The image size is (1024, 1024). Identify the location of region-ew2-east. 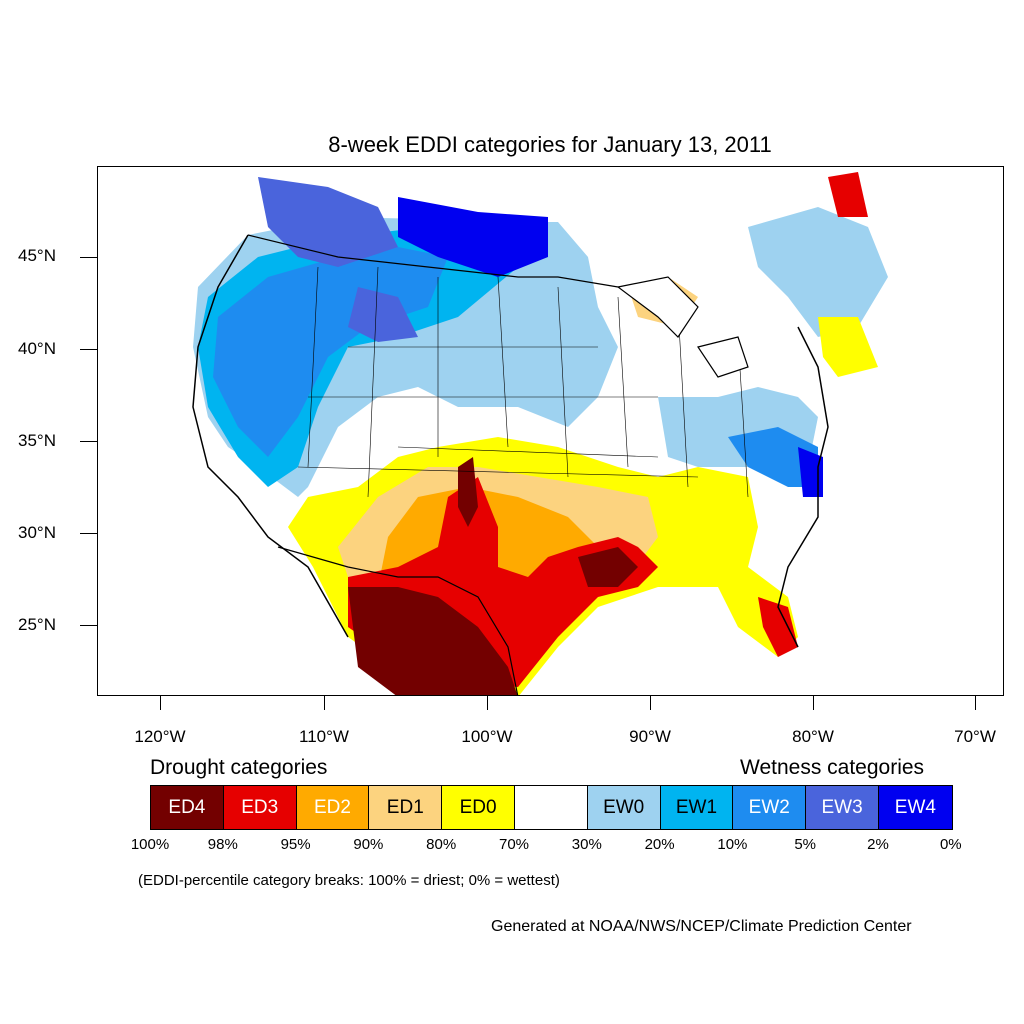
(773, 457).